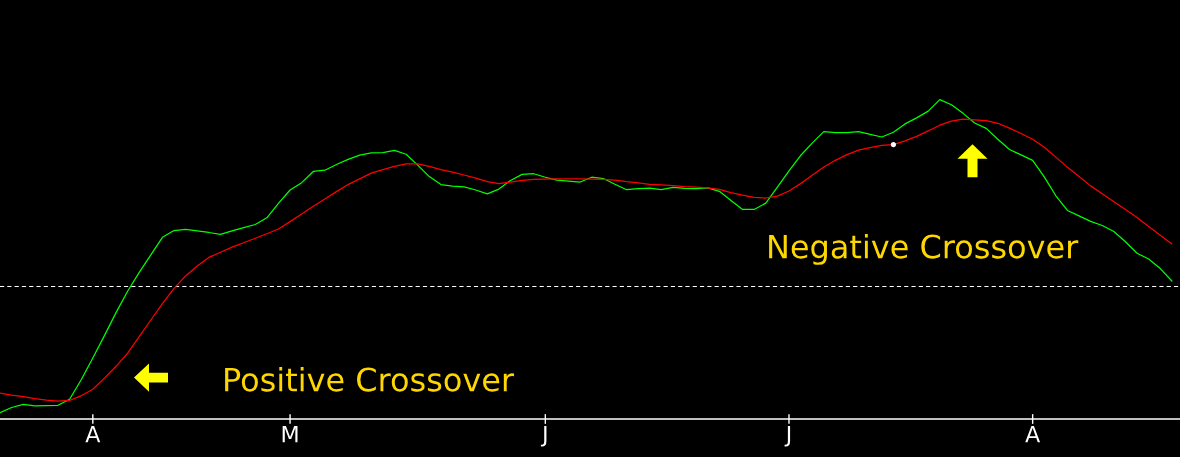 Image resolution: width=1180 pixels, height=457 pixels. Describe the element at coordinates (370, 379) in the screenshot. I see `annotation: Positive Crossover` at that location.